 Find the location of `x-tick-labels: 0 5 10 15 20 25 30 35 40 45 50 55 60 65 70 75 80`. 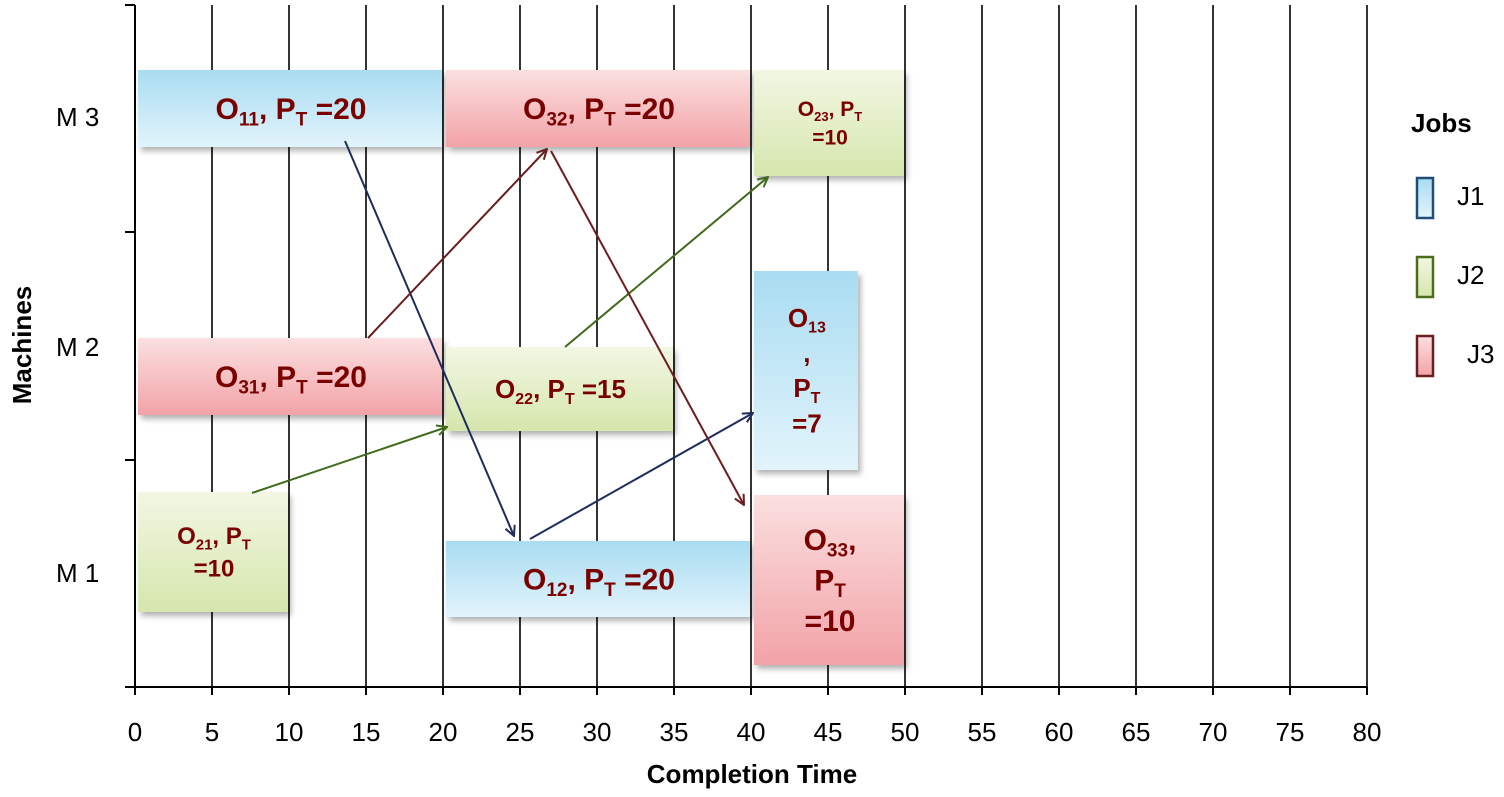

x-tick-labels: 0 5 10 15 20 25 30 35 40 45 50 55 60 65 70 75 80 is located at coordinates (755, 732).